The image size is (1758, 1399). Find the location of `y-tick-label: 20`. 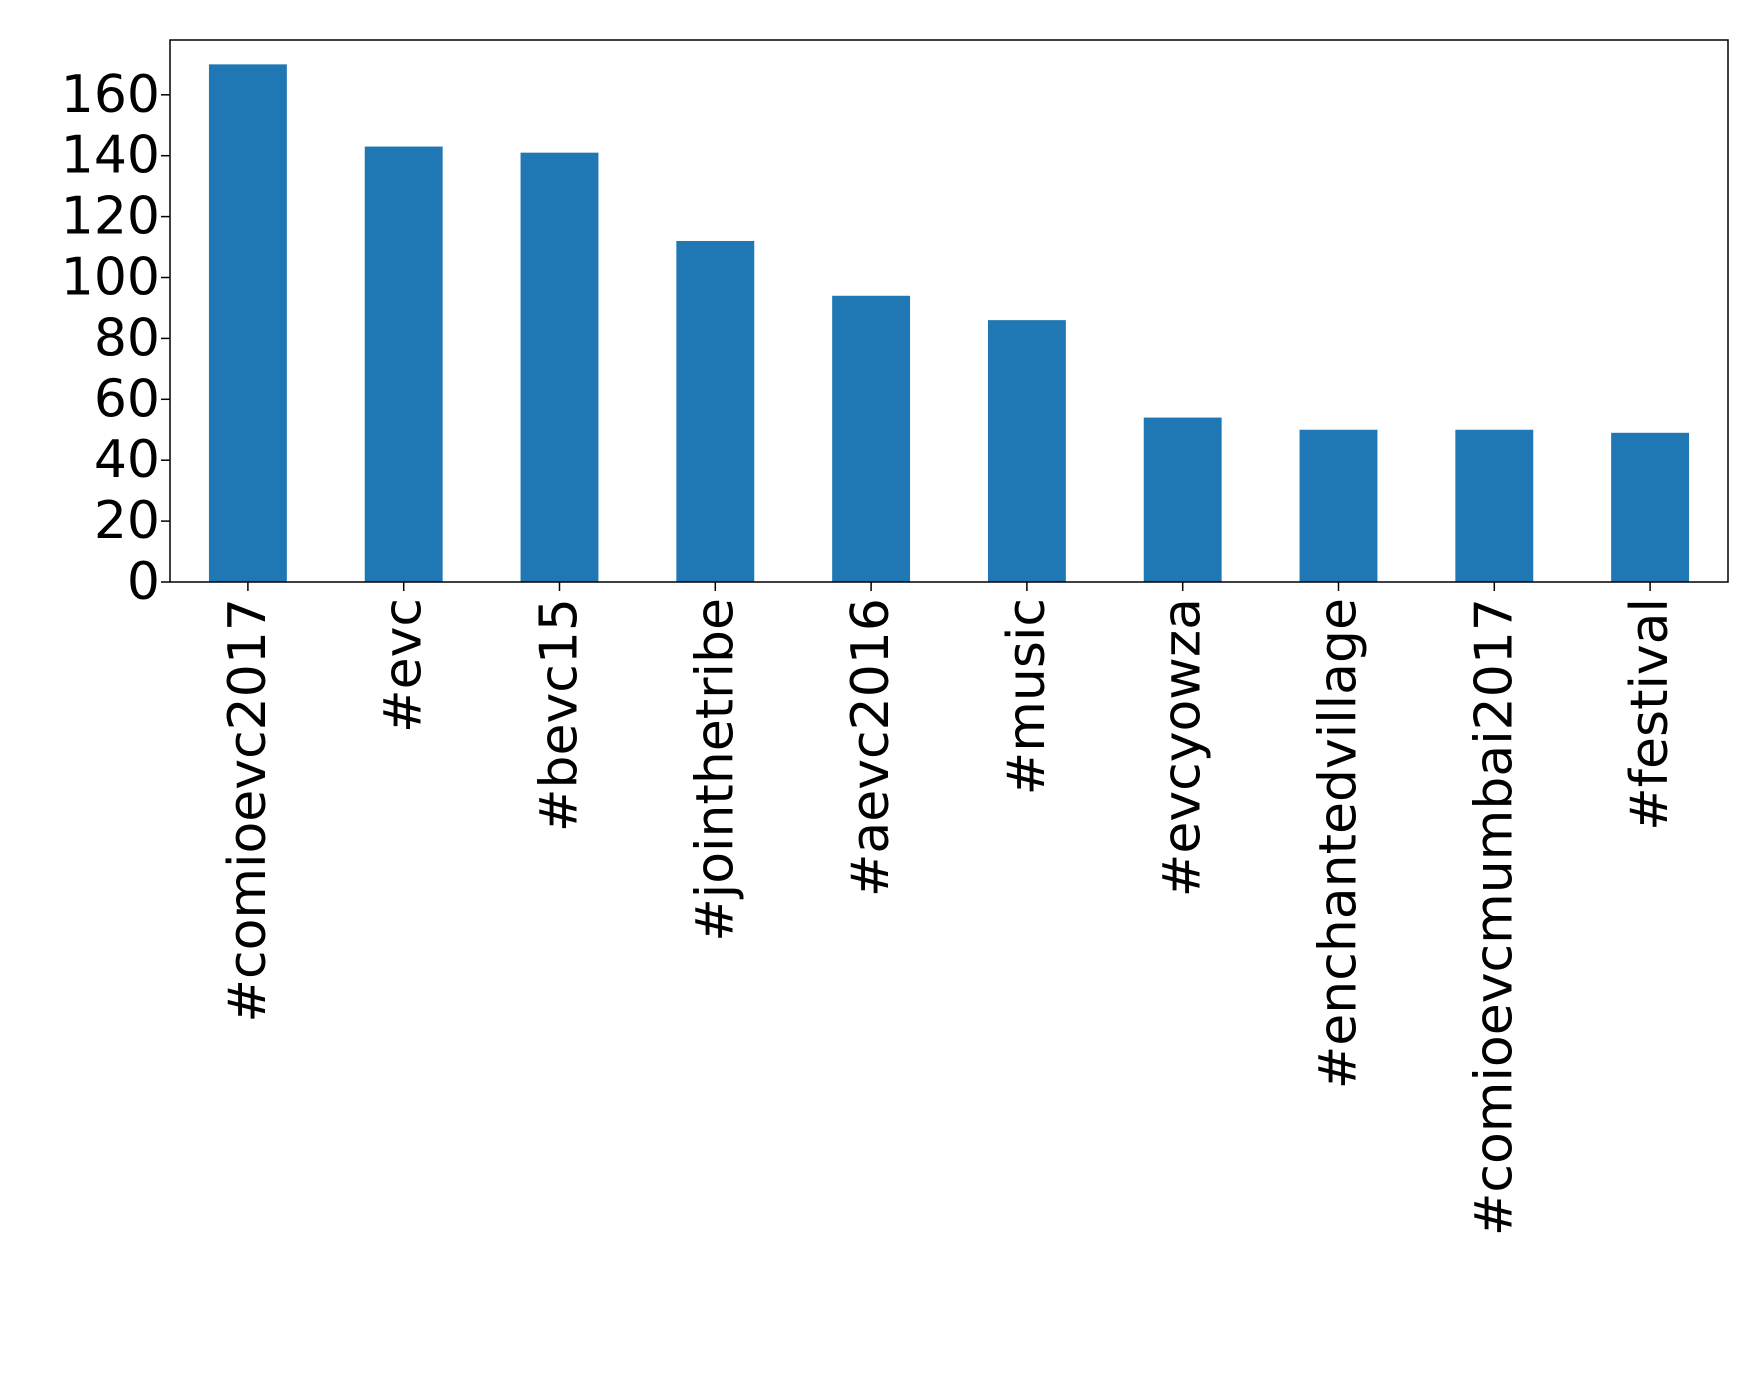

y-tick-label: 20 is located at coordinates (127, 521).